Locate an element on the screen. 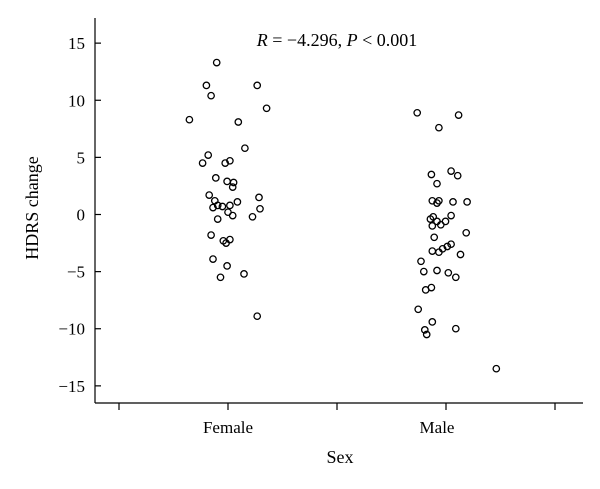 Image resolution: width=600 pixels, height=489 pixels. y-tick-label: −15 is located at coordinates (71, 386).